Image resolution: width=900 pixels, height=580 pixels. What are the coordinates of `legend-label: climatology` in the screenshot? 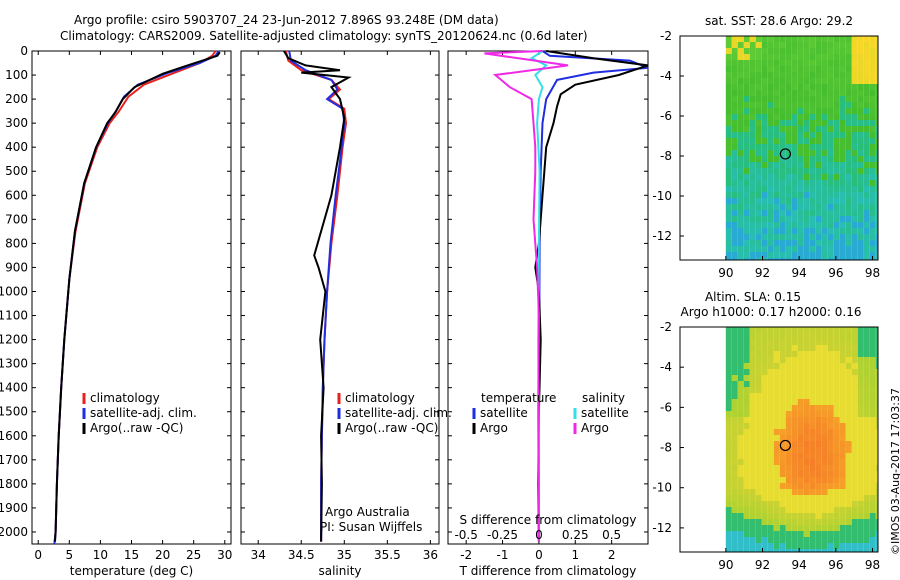 It's located at (125, 398).